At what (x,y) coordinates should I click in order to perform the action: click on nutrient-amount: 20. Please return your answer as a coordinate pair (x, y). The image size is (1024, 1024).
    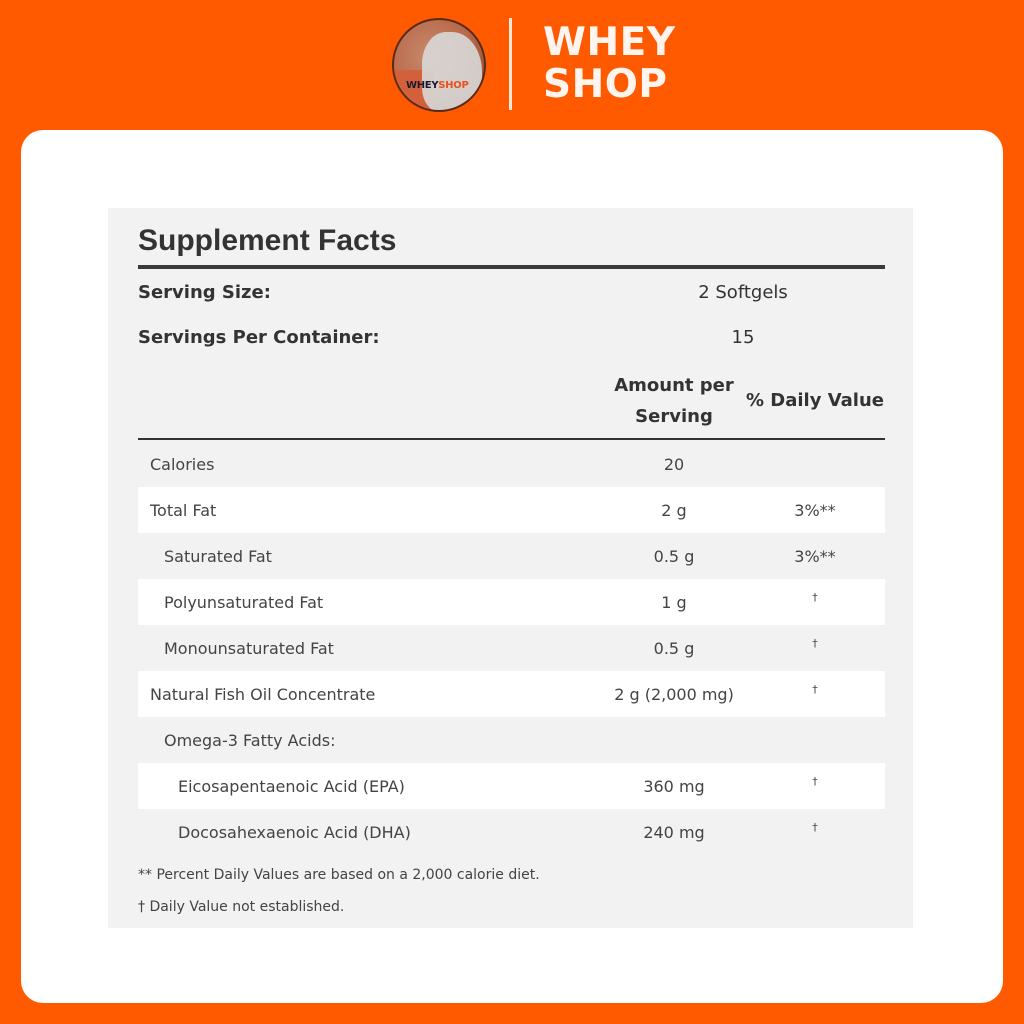
    Looking at the image, I should click on (674, 464).